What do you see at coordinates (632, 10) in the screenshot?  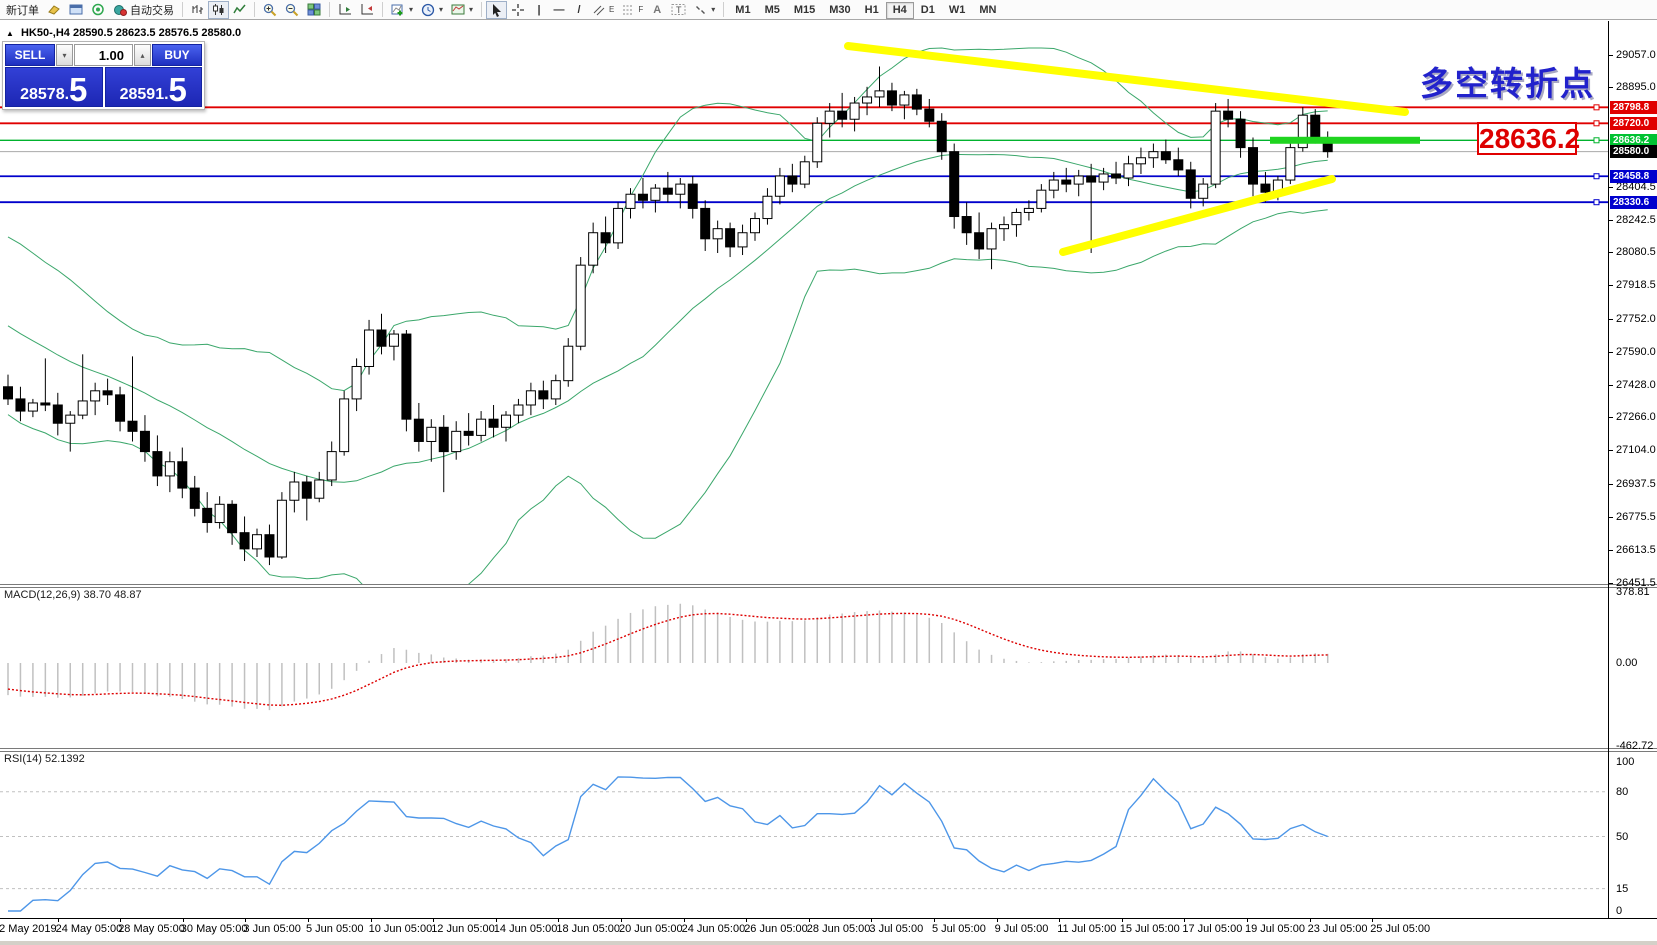 I see `fibonacci-button: F` at bounding box center [632, 10].